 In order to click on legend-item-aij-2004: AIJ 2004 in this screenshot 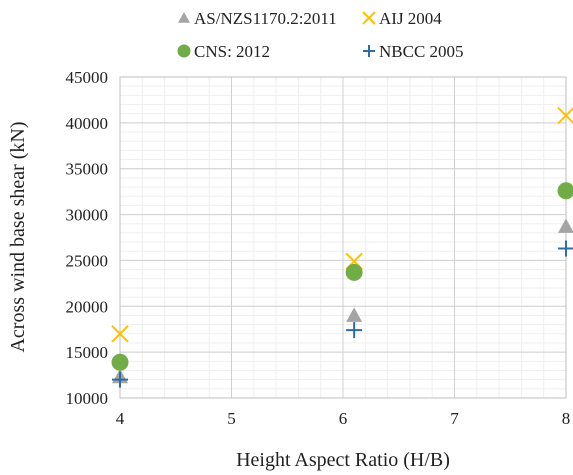, I will do `click(402, 18)`.